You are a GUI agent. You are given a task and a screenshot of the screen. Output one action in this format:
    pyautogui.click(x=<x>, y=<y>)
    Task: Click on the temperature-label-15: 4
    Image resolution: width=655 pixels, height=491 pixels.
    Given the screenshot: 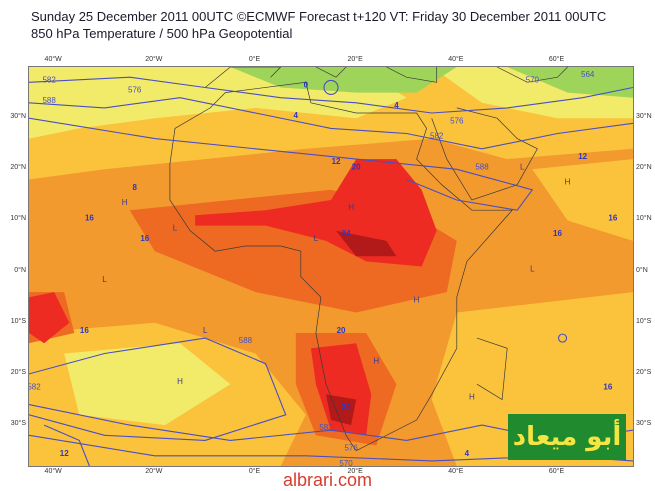 What is the action you would take?
    pyautogui.click(x=296, y=115)
    